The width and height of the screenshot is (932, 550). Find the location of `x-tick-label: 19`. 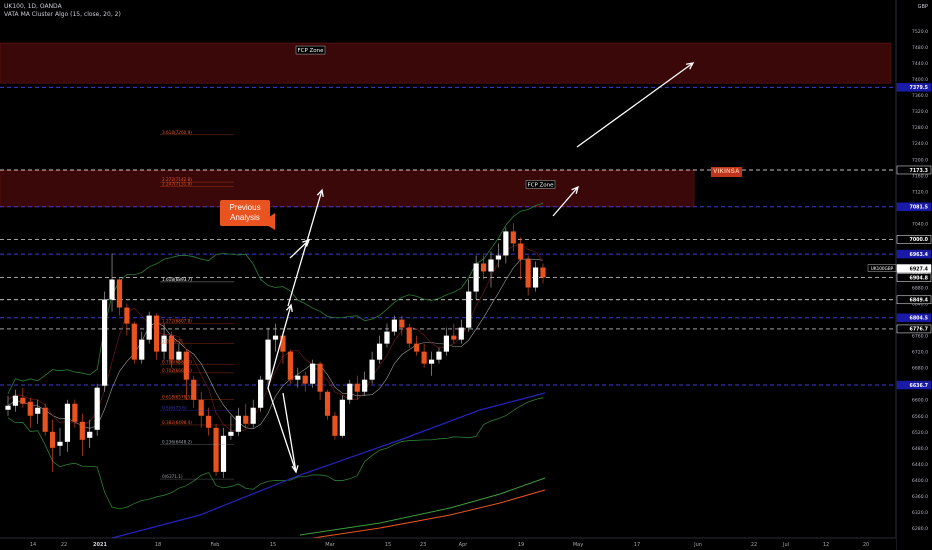

x-tick-label: 19 is located at coordinates (521, 545).